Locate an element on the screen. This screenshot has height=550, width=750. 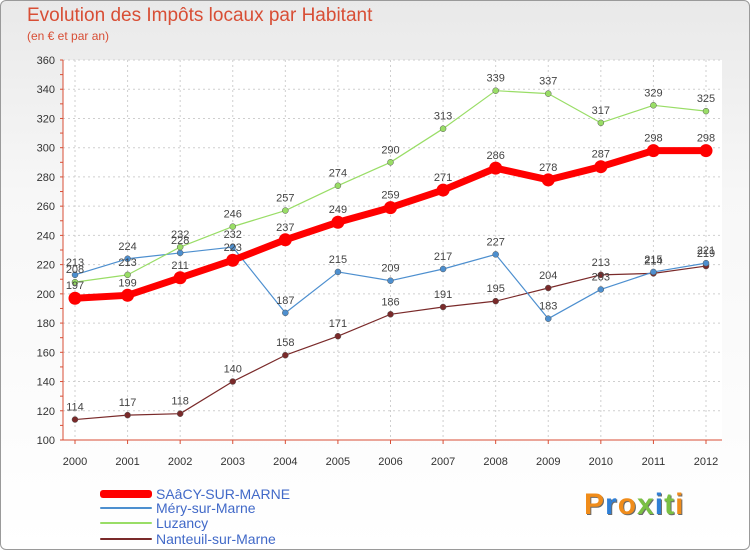
x-tick-label: 2007 is located at coordinates (443, 462).